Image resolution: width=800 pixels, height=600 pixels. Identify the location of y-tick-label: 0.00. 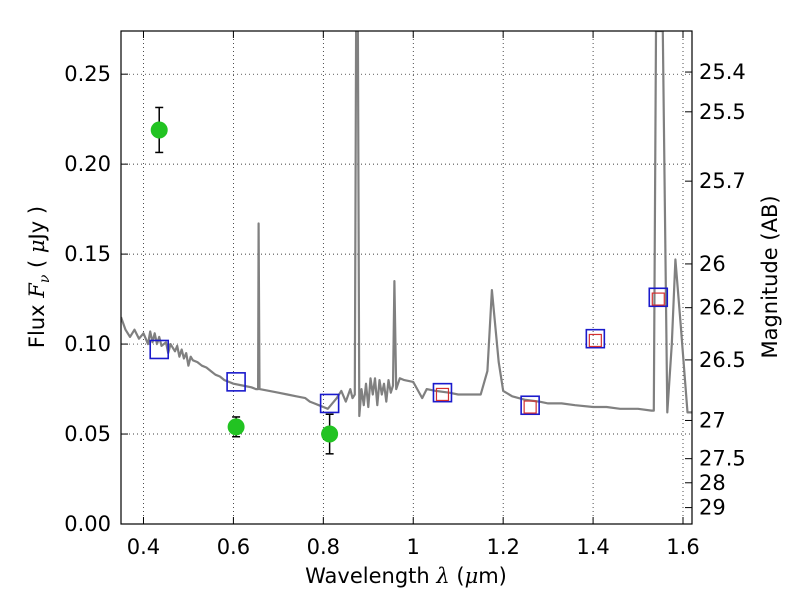
(87, 524).